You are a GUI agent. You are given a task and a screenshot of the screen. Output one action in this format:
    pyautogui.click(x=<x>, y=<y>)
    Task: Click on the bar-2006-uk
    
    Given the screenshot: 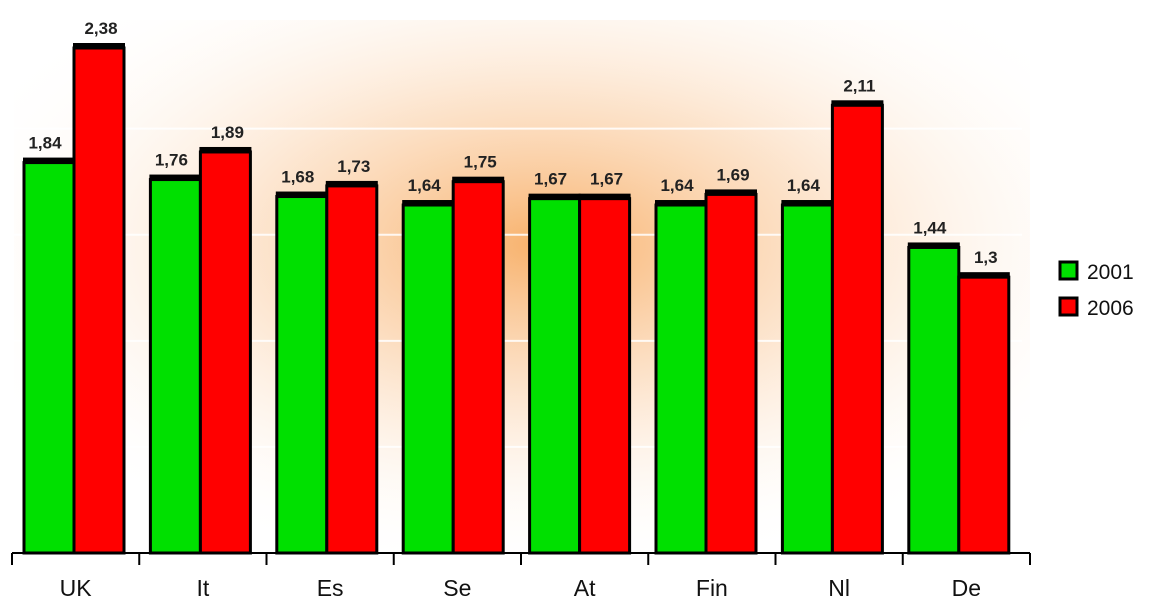 What is the action you would take?
    pyautogui.click(x=99, y=300)
    